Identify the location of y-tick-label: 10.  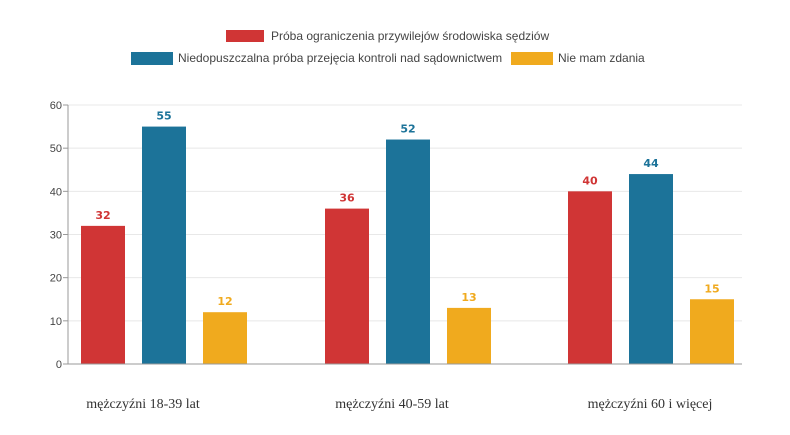
(56, 322).